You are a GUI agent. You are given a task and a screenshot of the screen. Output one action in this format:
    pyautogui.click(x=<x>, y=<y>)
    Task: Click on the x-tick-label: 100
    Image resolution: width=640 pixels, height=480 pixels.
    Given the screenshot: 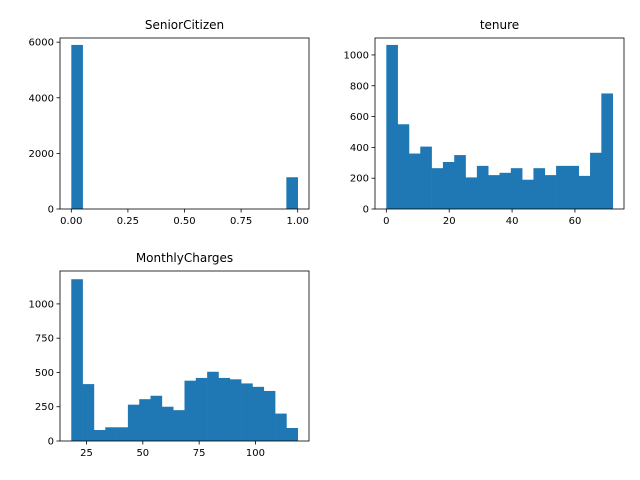 What is the action you would take?
    pyautogui.click(x=255, y=453)
    